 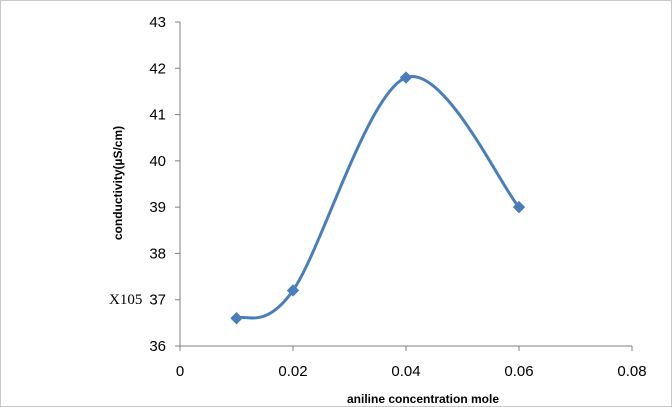 I want to click on y-tick-label: 39, so click(x=157, y=207).